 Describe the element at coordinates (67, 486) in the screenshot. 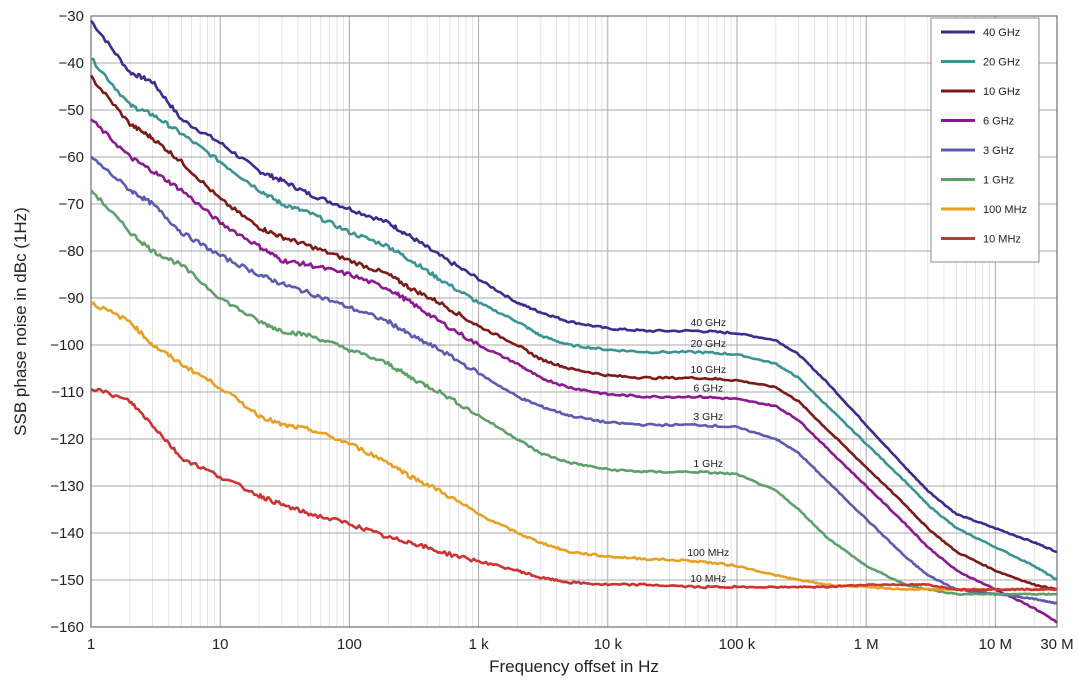

I see `y-tick-label: −130` at that location.